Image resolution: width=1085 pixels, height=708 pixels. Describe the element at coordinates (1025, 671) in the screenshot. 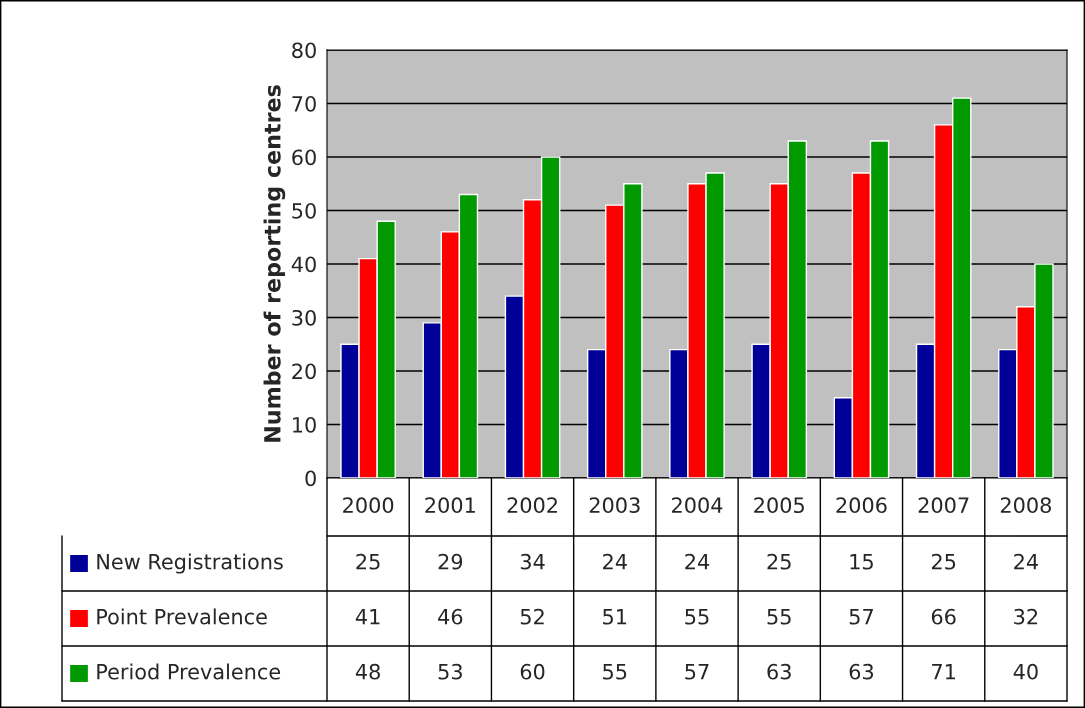

I see `data-label: 40` at that location.